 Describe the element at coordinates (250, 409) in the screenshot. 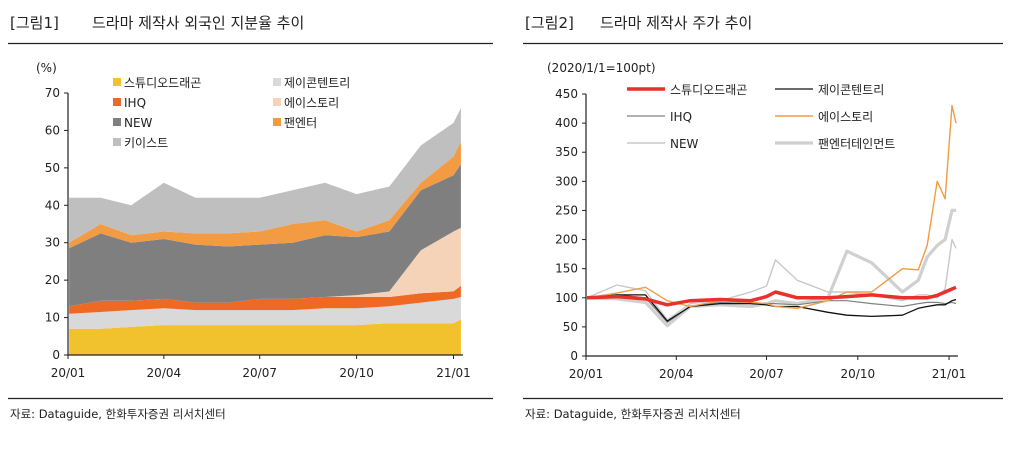

I see `figure-1-footer: 자료: Dataguide, 한화투자증권 리서치센터` at that location.